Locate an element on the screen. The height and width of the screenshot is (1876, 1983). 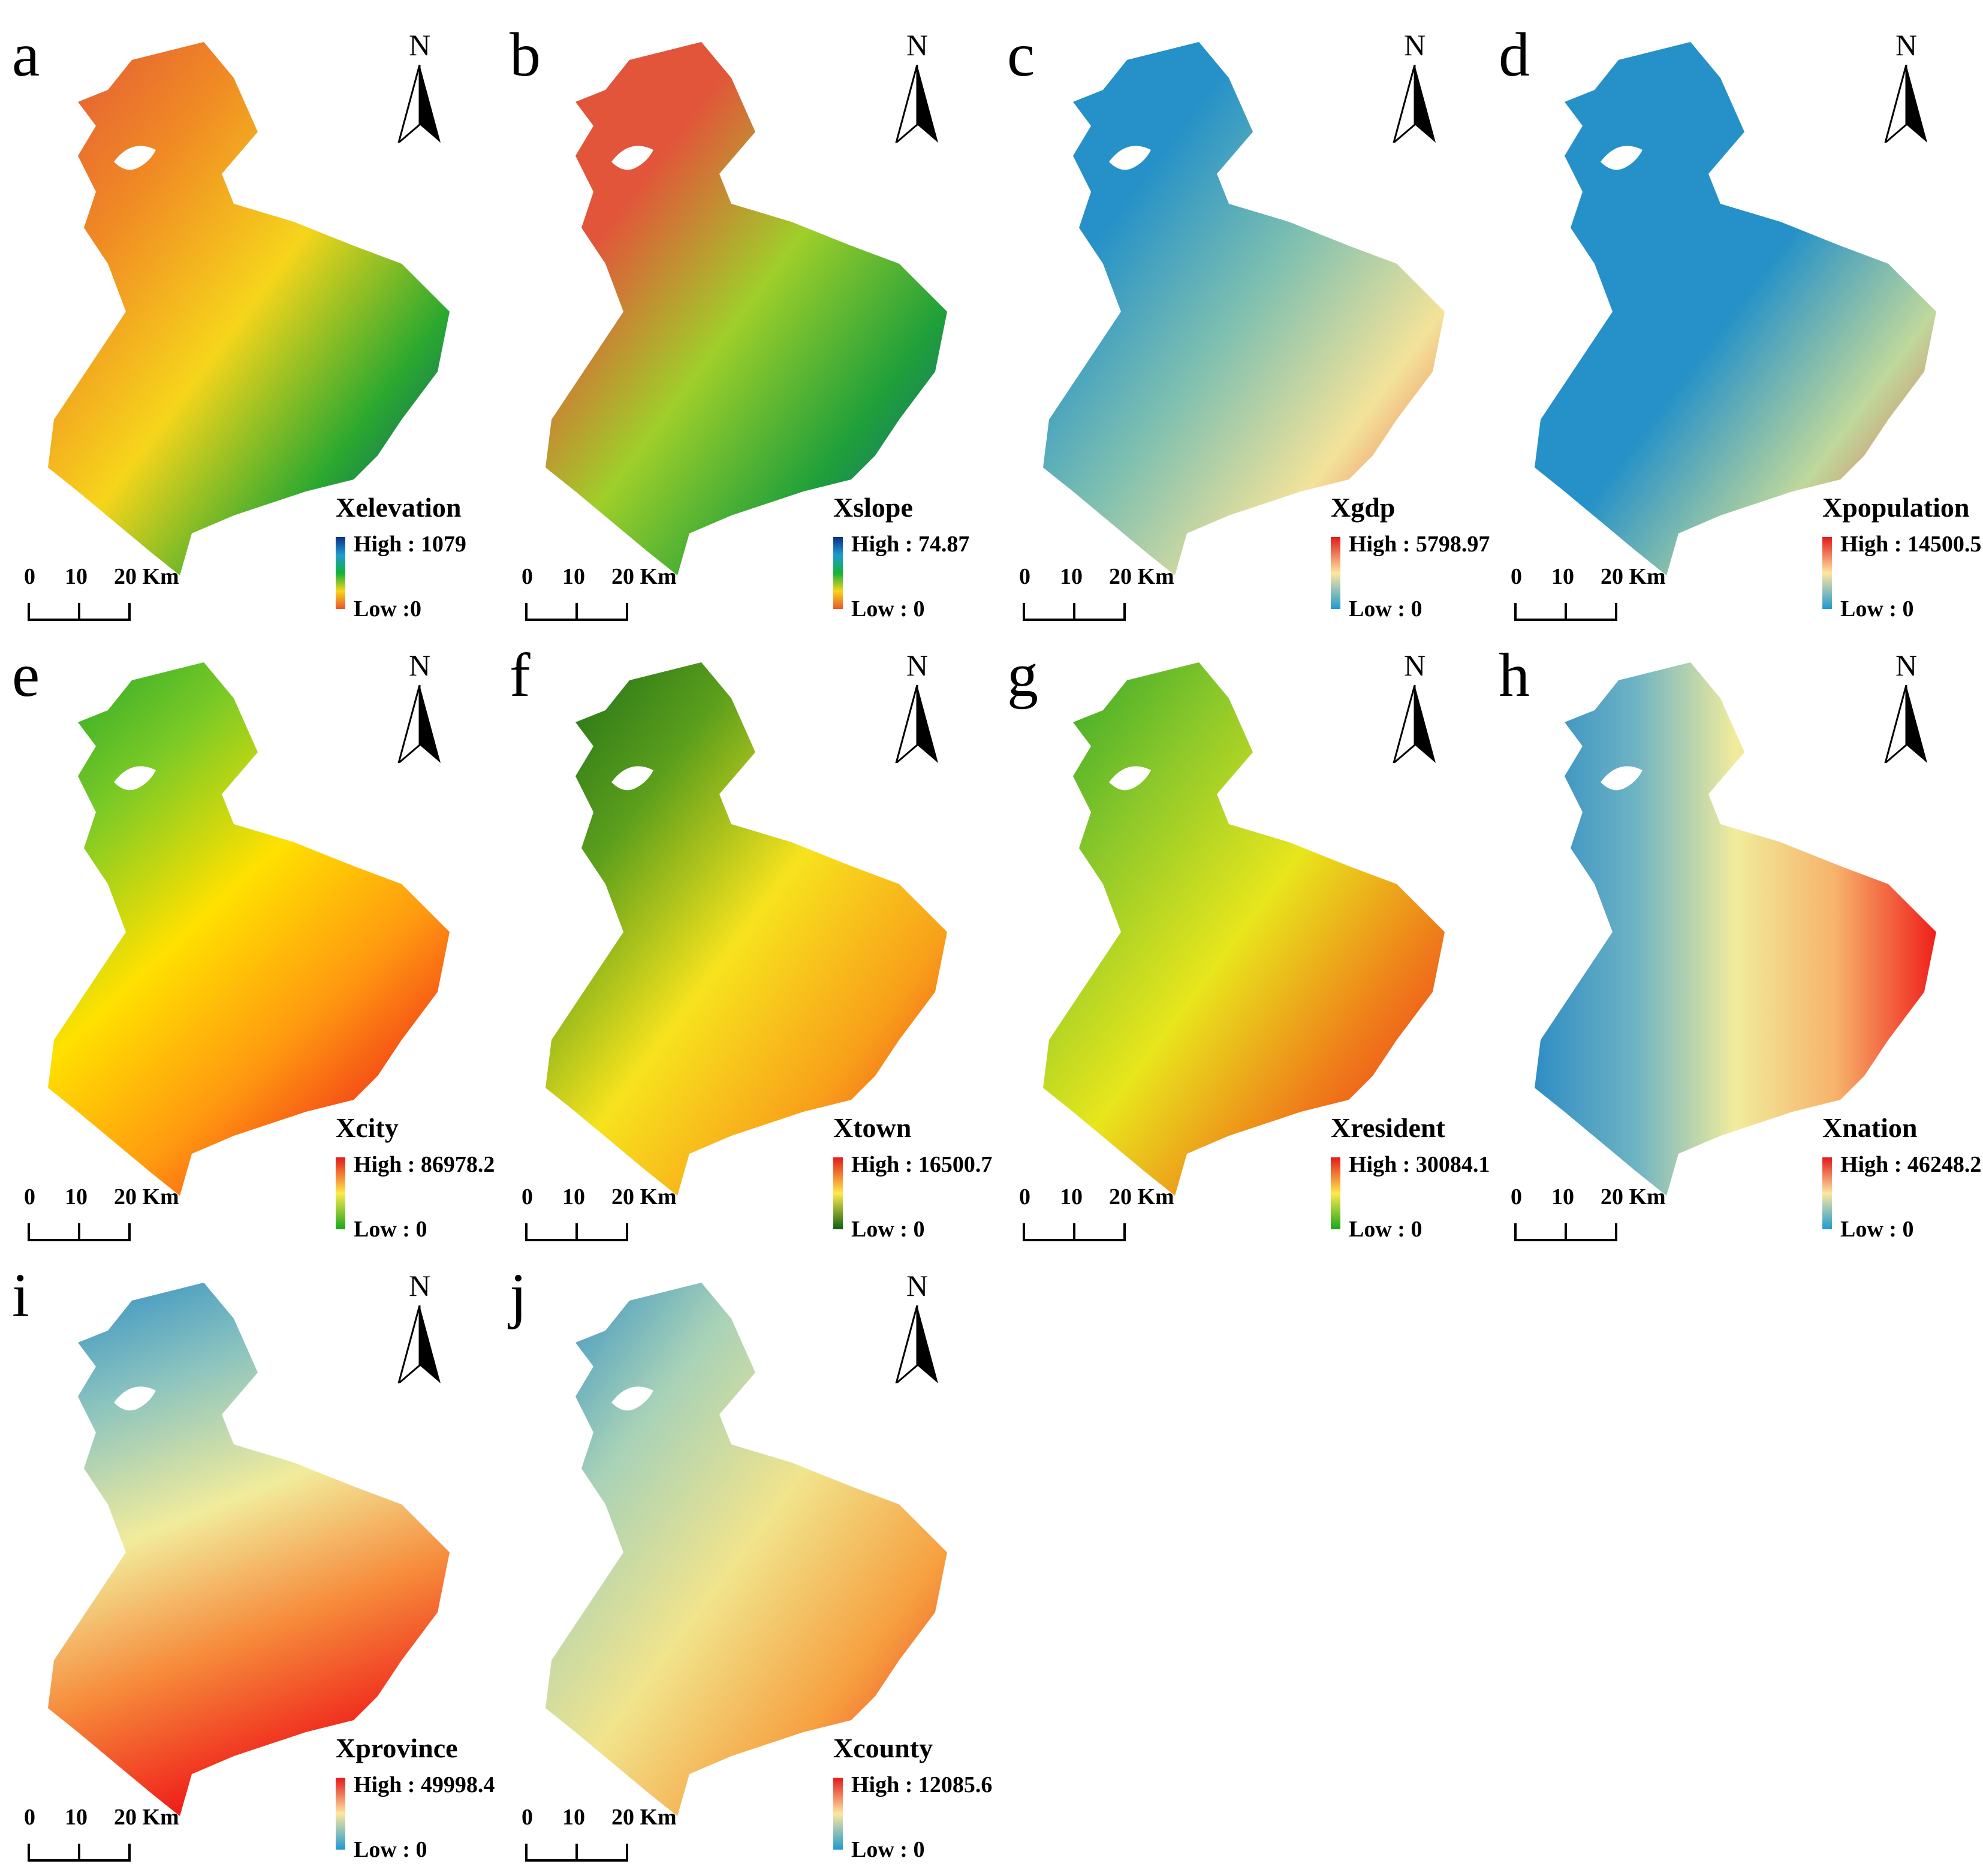
legend-title: Xcity is located at coordinates (367, 1127).